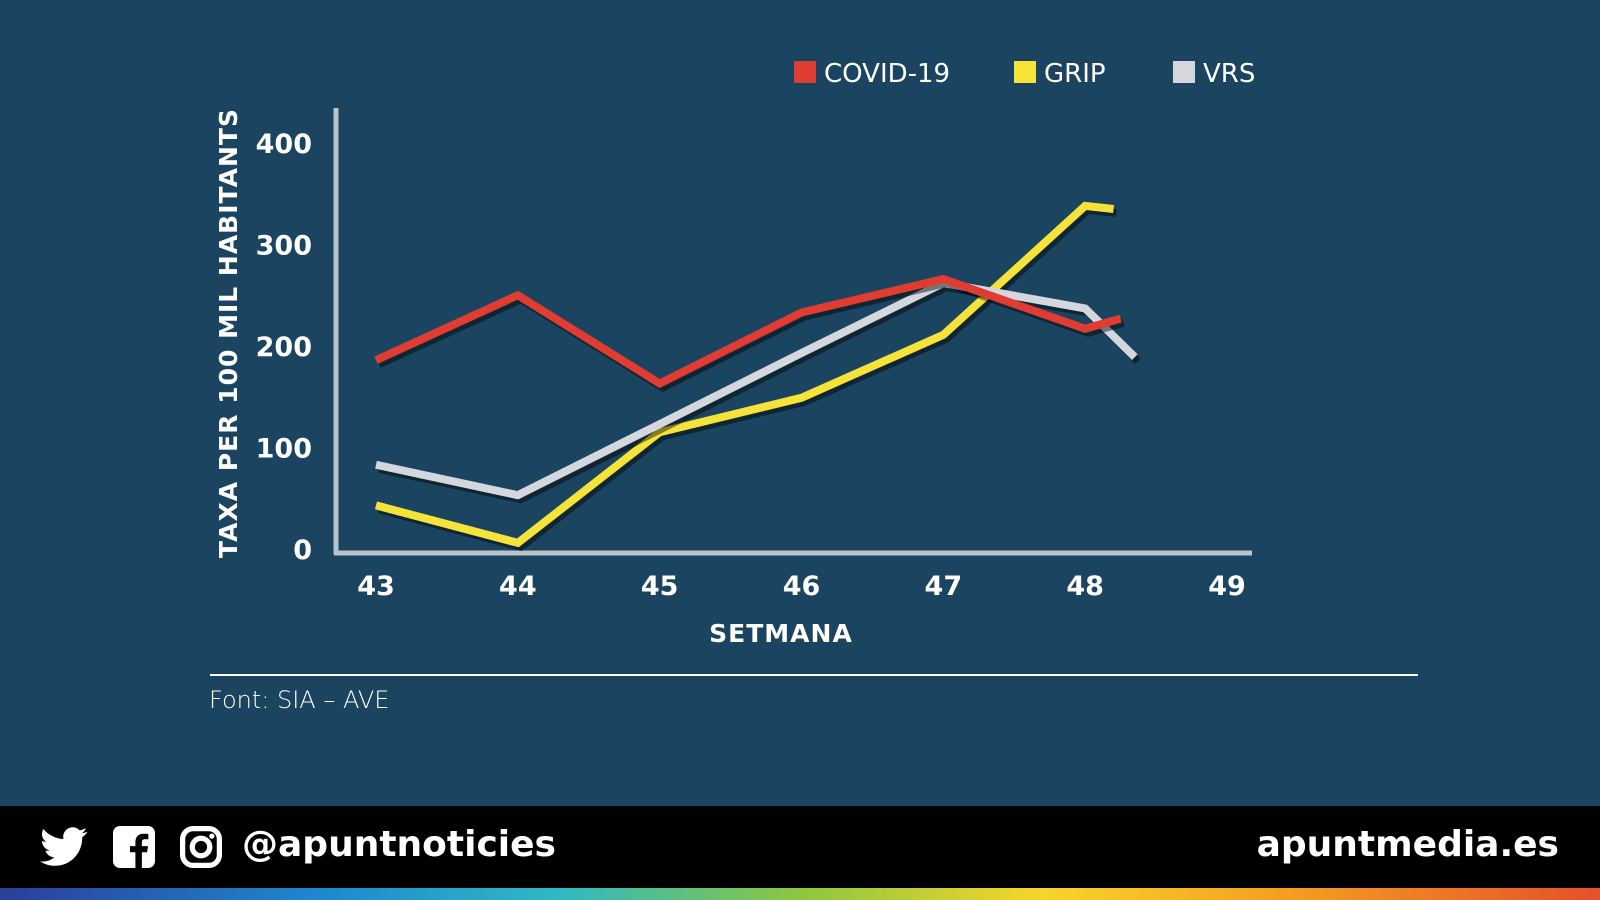 Image resolution: width=1600 pixels, height=900 pixels. Describe the element at coordinates (1227, 586) in the screenshot. I see `x-tick-label: 49` at that location.